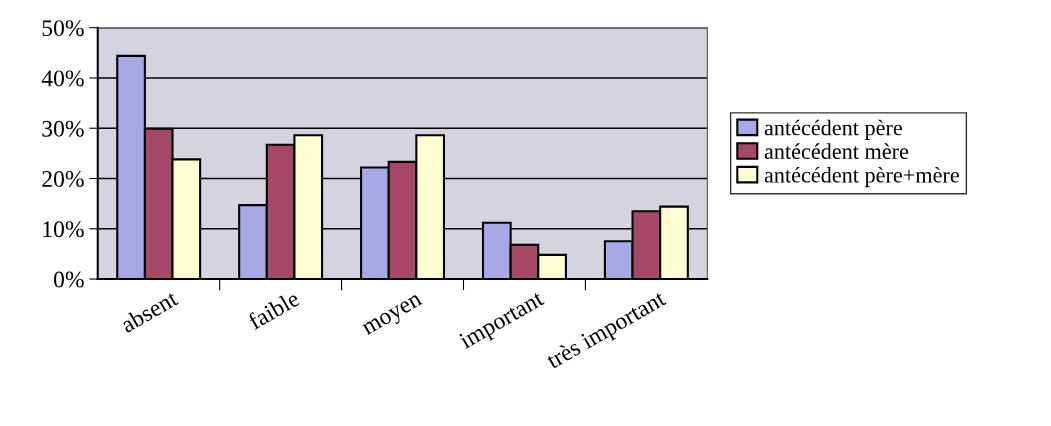  Describe the element at coordinates (62, 78) in the screenshot. I see `y-tick-label: 40%` at that location.